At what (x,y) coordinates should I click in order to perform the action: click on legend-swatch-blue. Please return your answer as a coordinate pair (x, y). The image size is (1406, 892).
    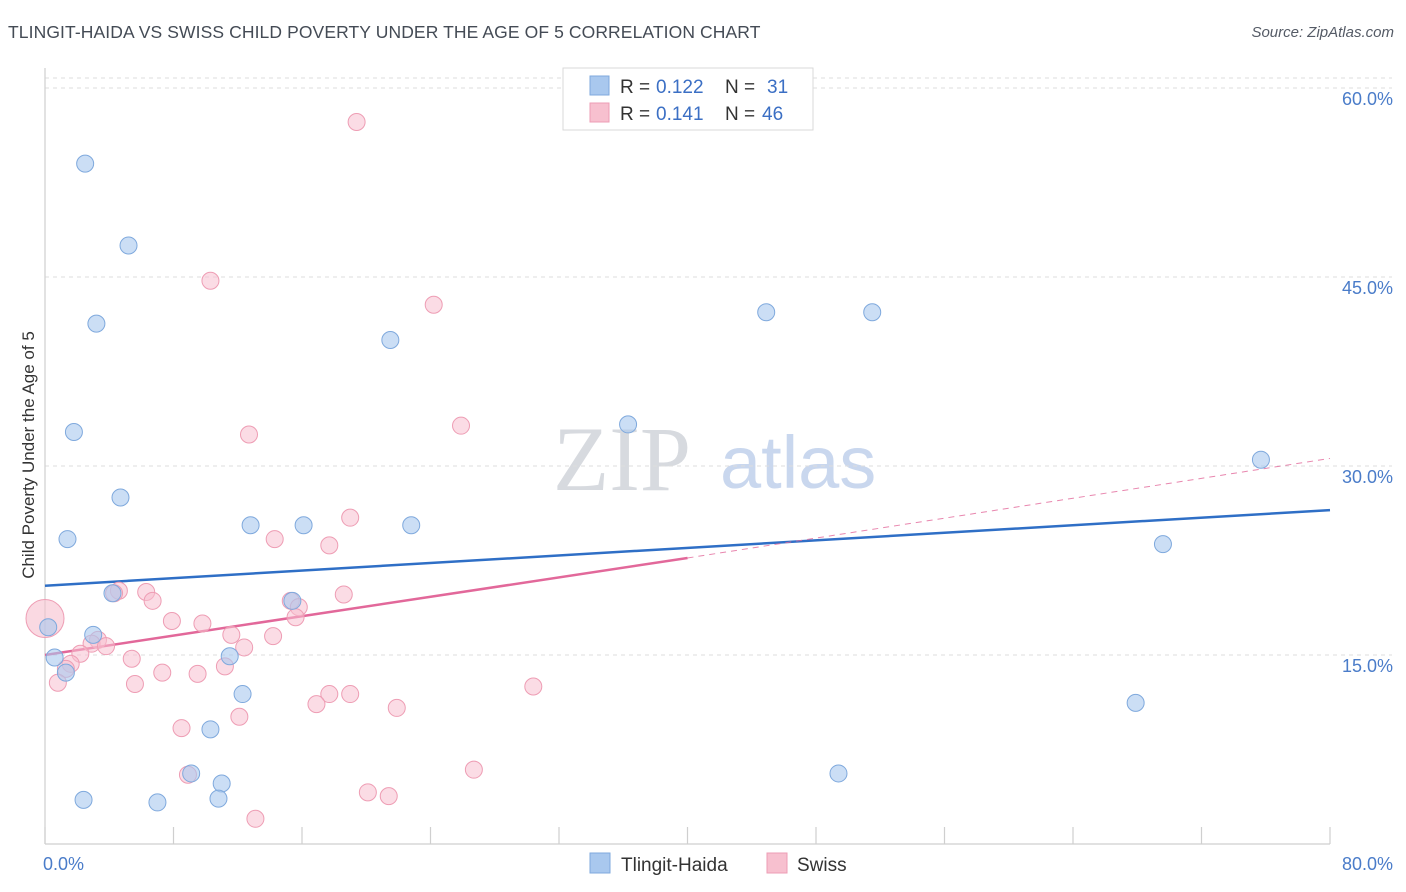
    Looking at the image, I should click on (599, 85).